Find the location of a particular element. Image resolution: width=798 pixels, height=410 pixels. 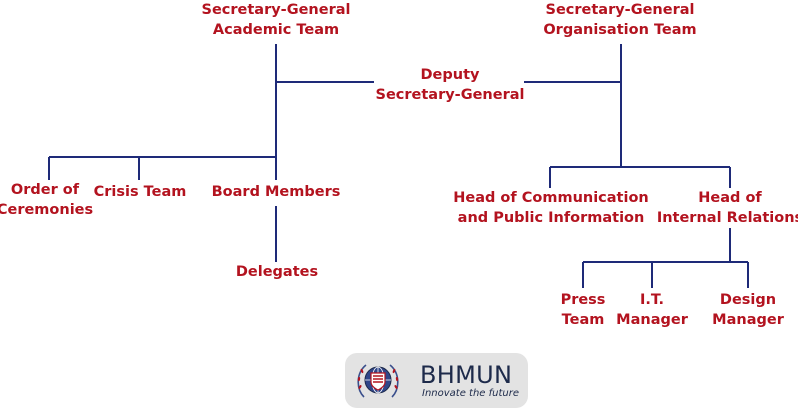

node-crisis-team: Crisis Team is located at coordinates (140, 192).